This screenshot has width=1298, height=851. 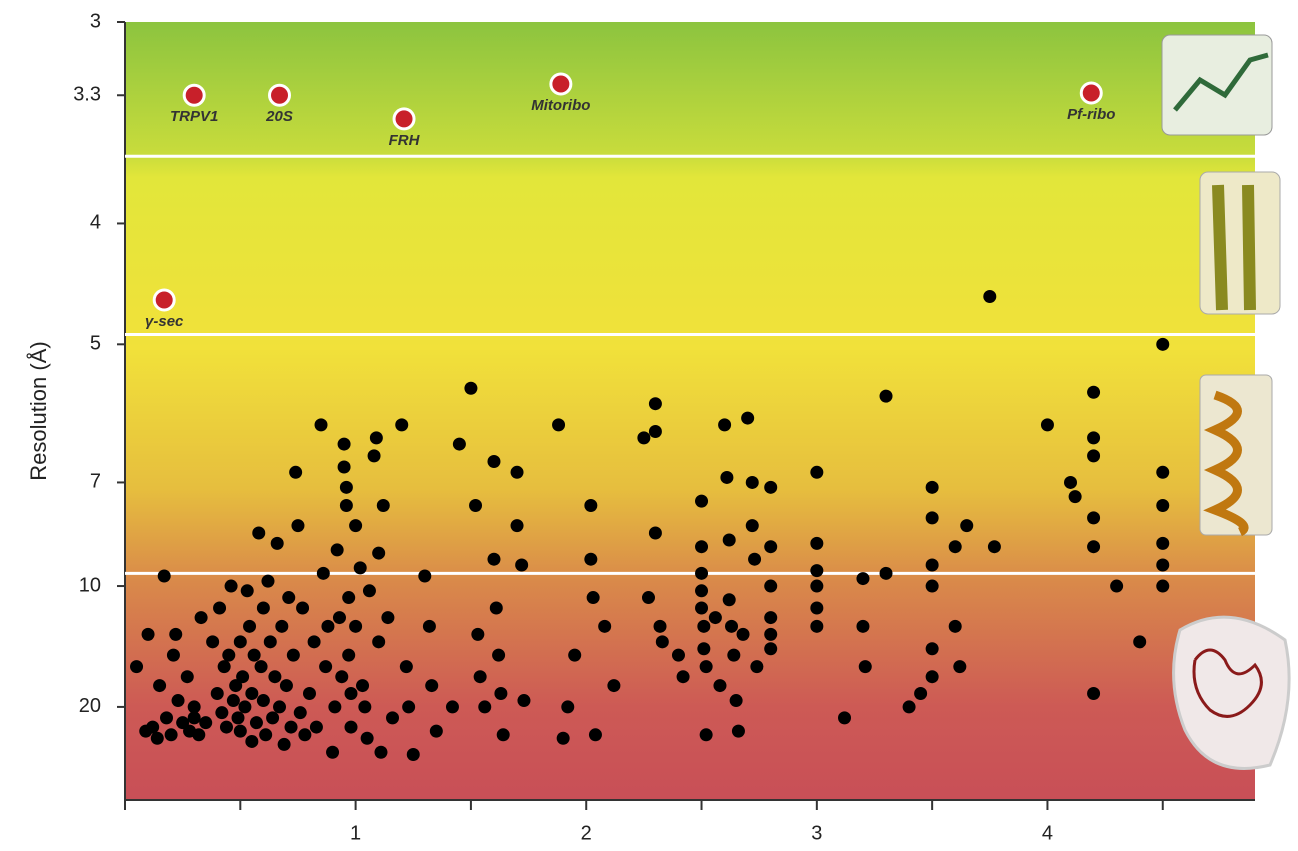 What do you see at coordinates (95, 344) in the screenshot?
I see `y-tick-label: 5` at bounding box center [95, 344].